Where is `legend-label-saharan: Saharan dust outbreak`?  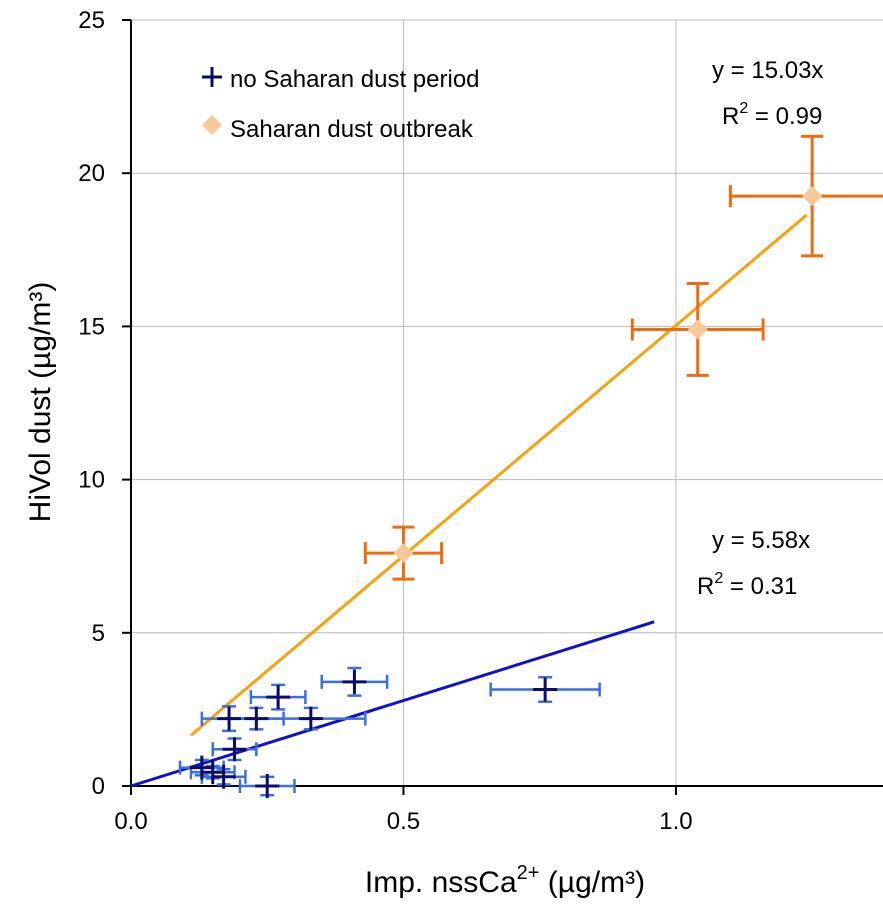
legend-label-saharan: Saharan dust outbreak is located at coordinates (352, 129).